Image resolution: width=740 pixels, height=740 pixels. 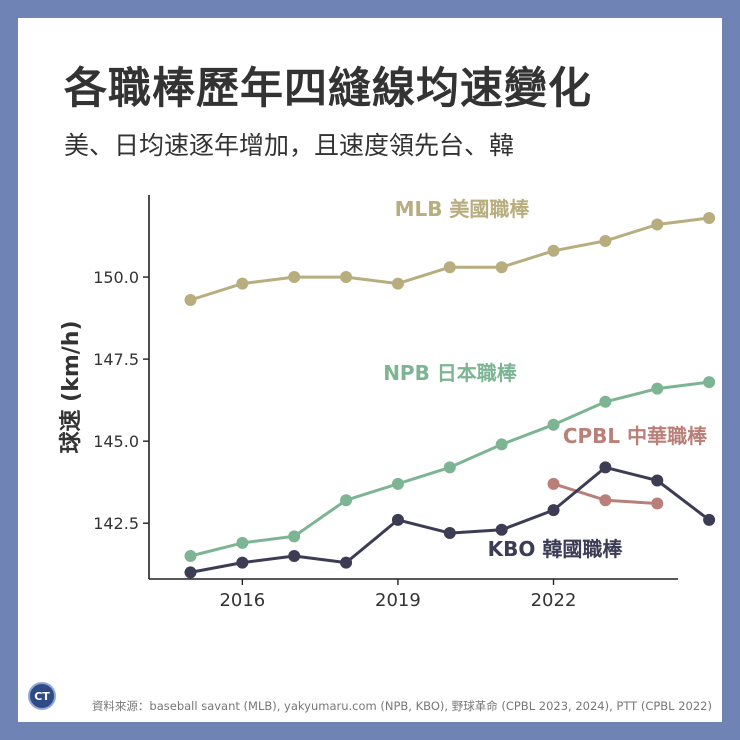 I want to click on y-tick-label: 147.5, so click(x=116, y=359).